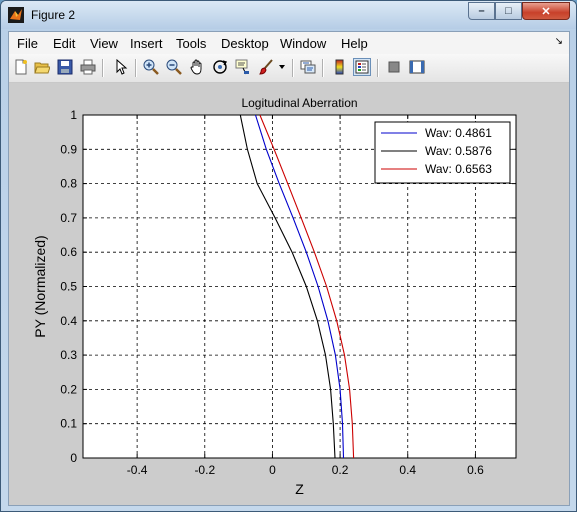 This screenshot has width=577, height=512. What do you see at coordinates (220, 67) in the screenshot?
I see `rotate-3d-icon` at bounding box center [220, 67].